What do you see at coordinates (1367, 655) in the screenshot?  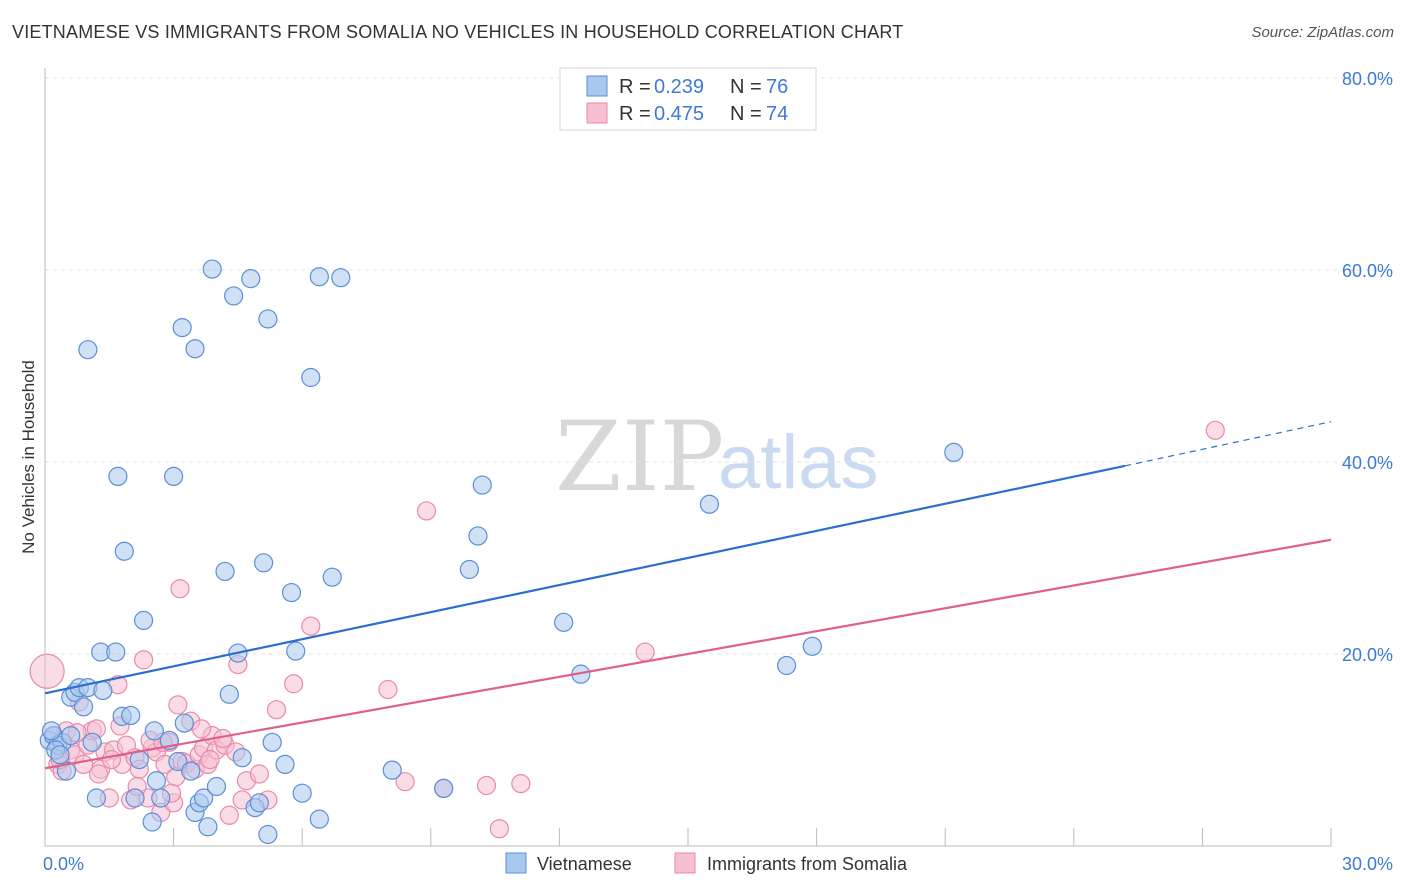 I see `y-tick-label: 20.0%` at bounding box center [1367, 655].